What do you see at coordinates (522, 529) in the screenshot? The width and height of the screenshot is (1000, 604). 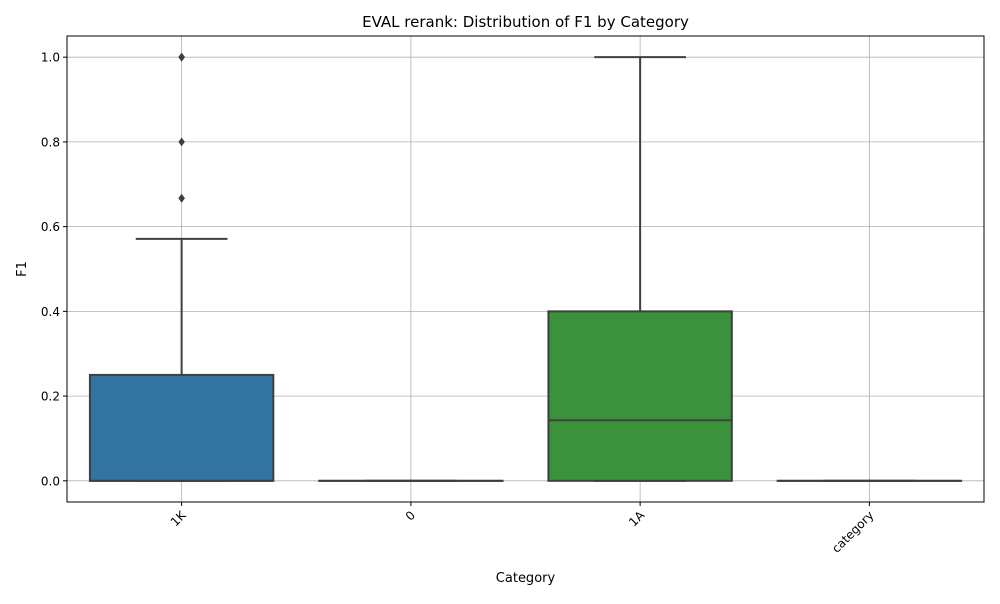 I see `x-axis: 1K 0 1A category` at bounding box center [522, 529].